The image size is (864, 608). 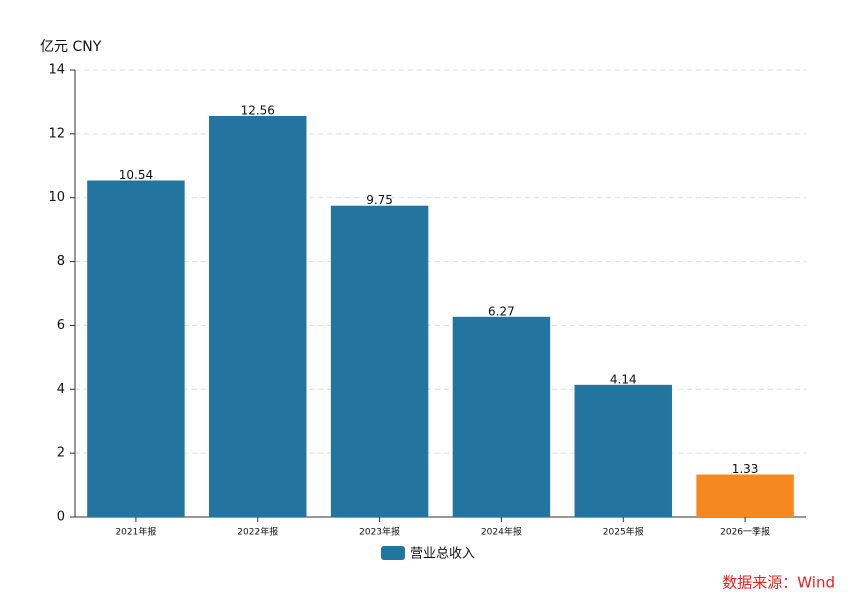 What do you see at coordinates (745, 532) in the screenshot?
I see `x-tick-label: 2026一季报` at bounding box center [745, 532].